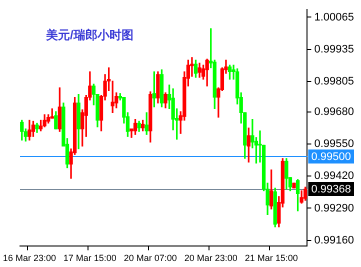  Describe the element at coordinates (334, 81) in the screenshot. I see `y-tick-label: 0.99805` at that location.